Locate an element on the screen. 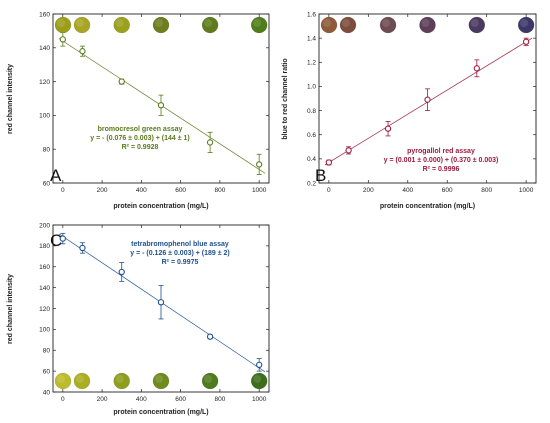  y-tick-label: 40 is located at coordinates (47, 392).